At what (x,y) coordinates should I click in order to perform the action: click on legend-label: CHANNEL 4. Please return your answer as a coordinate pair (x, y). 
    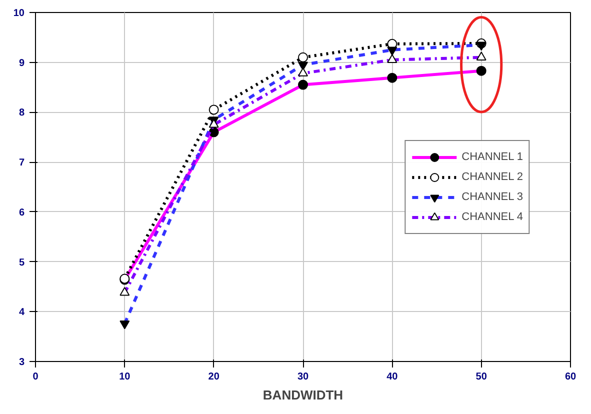
    Looking at the image, I should click on (492, 216).